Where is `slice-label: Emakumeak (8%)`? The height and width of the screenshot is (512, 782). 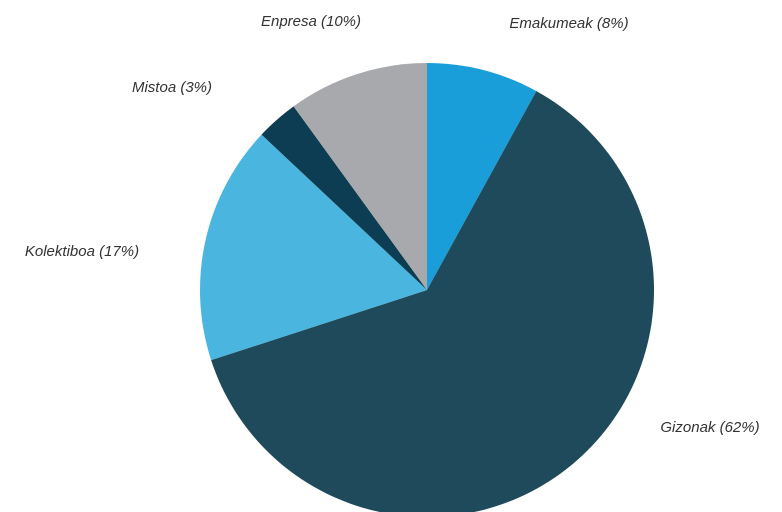 slice-label: Emakumeak (8%) is located at coordinates (568, 23).